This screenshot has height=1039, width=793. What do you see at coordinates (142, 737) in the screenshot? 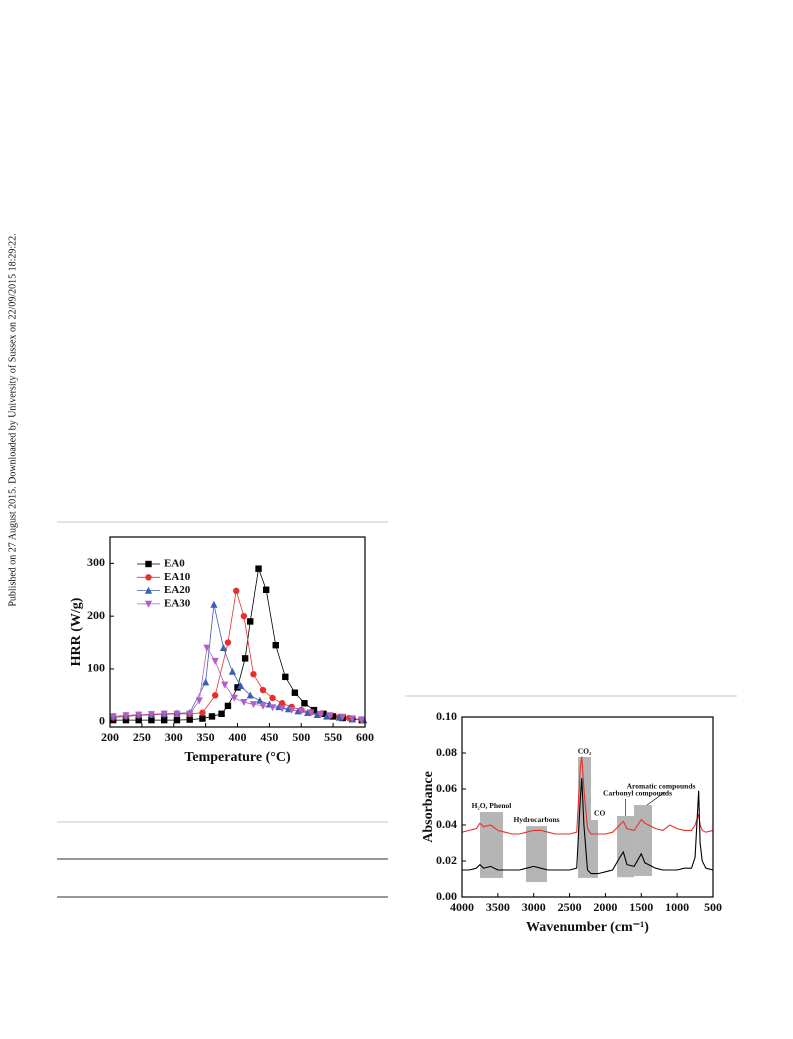
I see `x-tick-label: 250` at bounding box center [142, 737].